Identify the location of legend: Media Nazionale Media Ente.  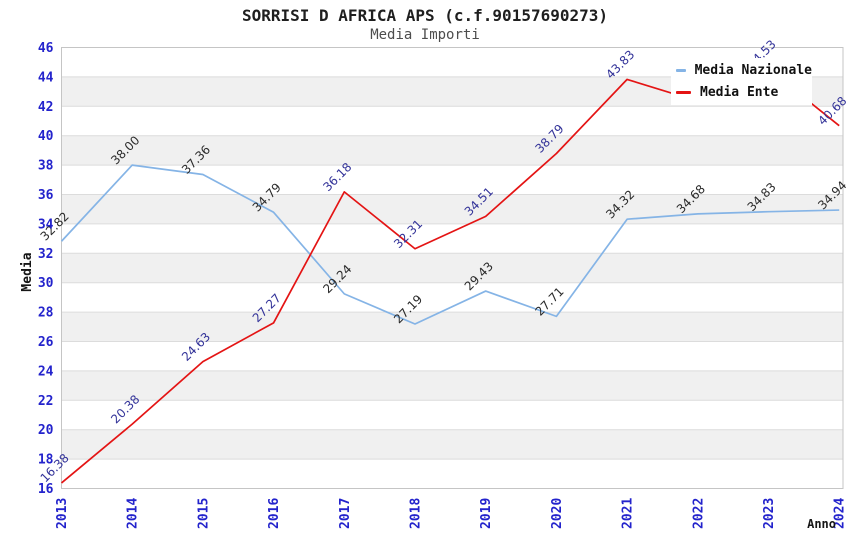
(741, 81).